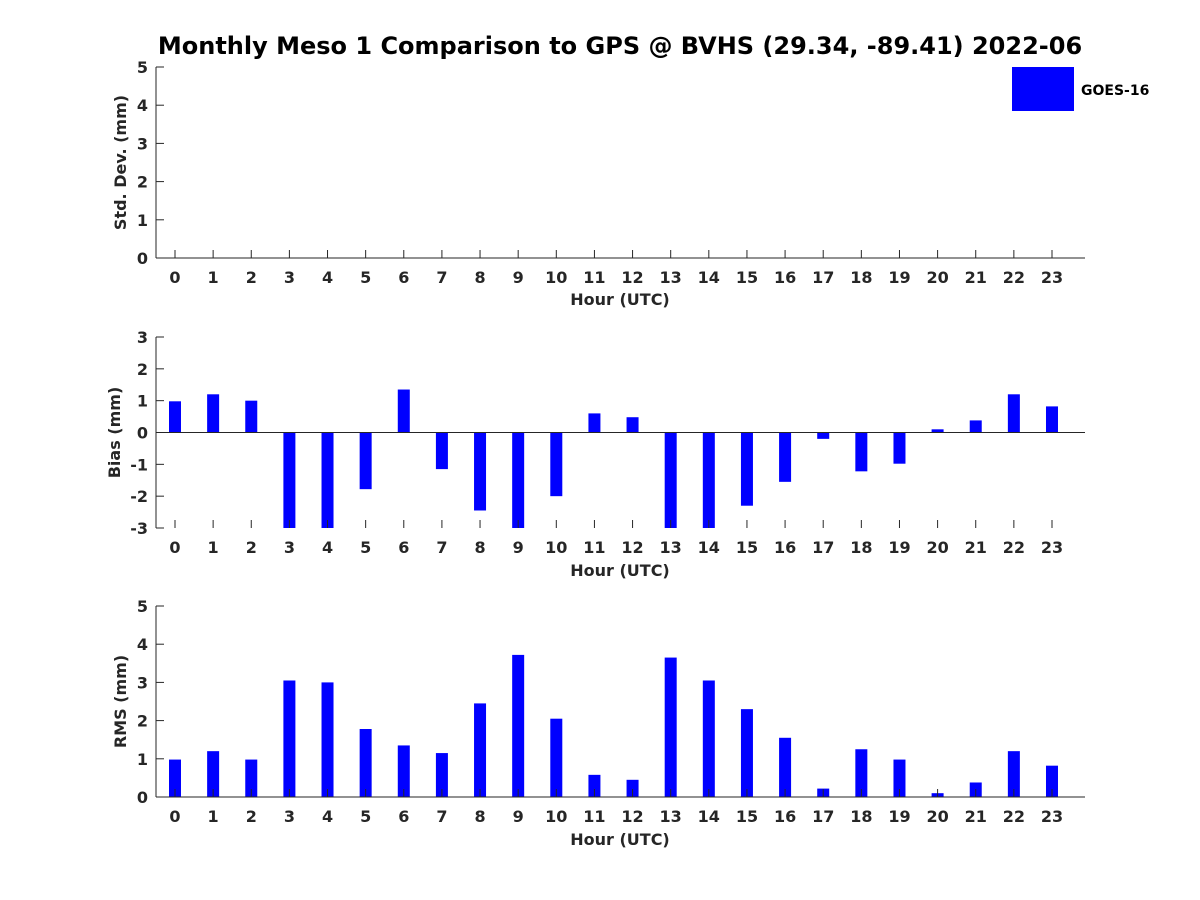 The image size is (1200, 900). Describe the element at coordinates (365, 277) in the screenshot. I see `x-tick-label: 5` at that location.